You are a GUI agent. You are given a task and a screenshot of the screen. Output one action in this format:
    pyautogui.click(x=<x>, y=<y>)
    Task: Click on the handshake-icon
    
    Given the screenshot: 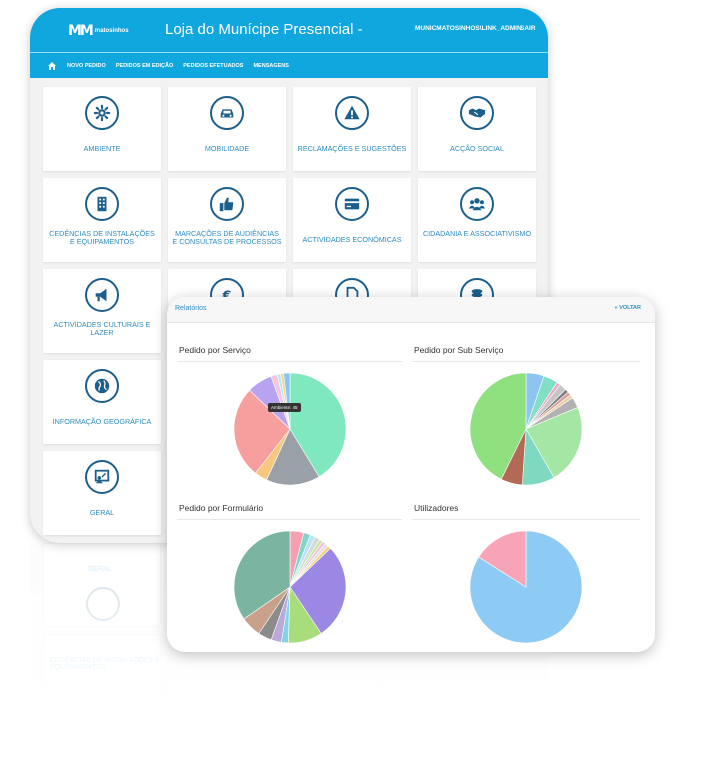 What is the action you would take?
    pyautogui.click(x=477, y=113)
    